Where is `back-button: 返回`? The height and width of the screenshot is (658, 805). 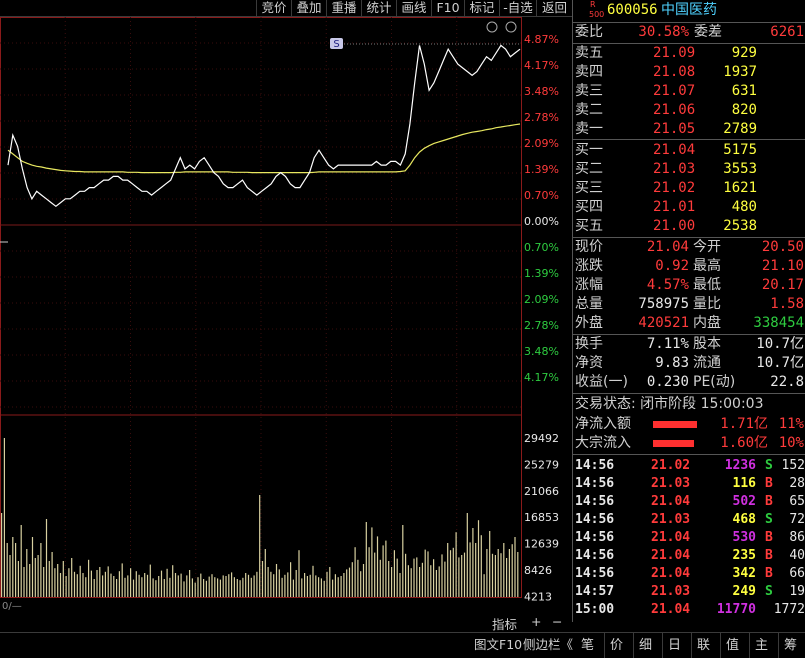
back-button: 返回 is located at coordinates (554, 8).